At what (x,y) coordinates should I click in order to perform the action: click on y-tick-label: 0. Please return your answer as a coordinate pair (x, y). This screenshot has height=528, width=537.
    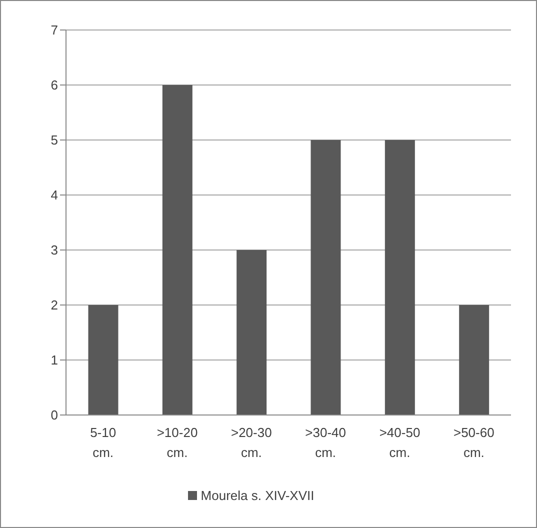
    Looking at the image, I should click on (54, 415).